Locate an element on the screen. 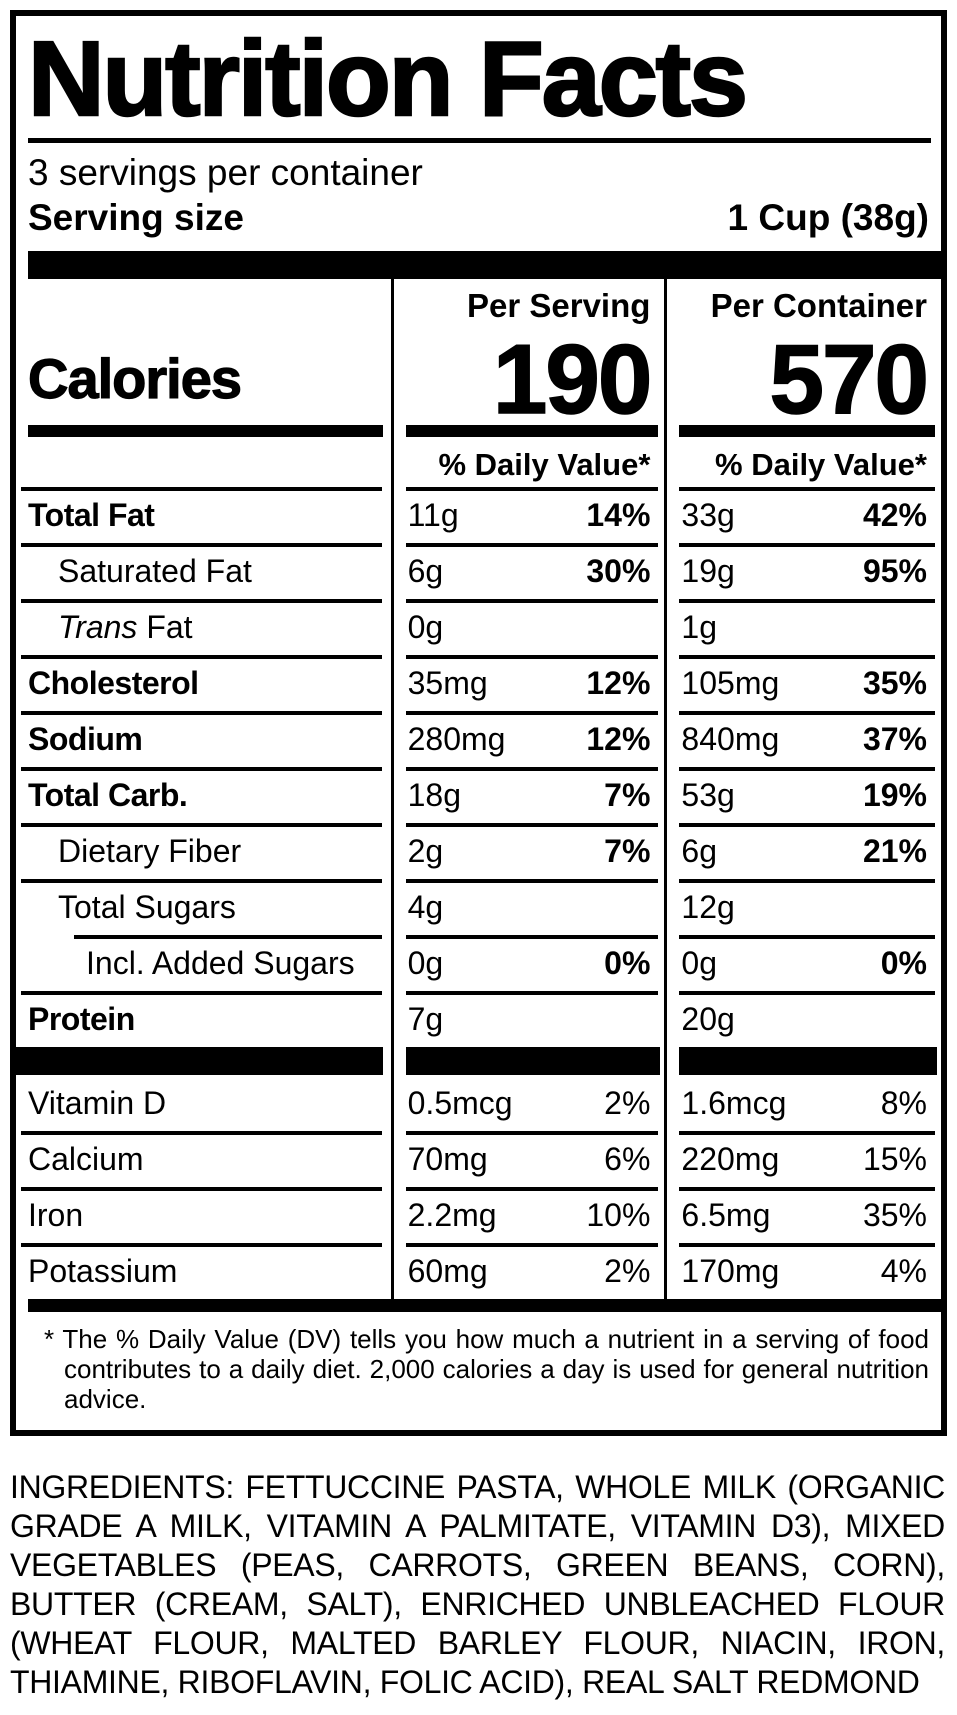  nutrient-name: Trans Fat is located at coordinates (104, 627).